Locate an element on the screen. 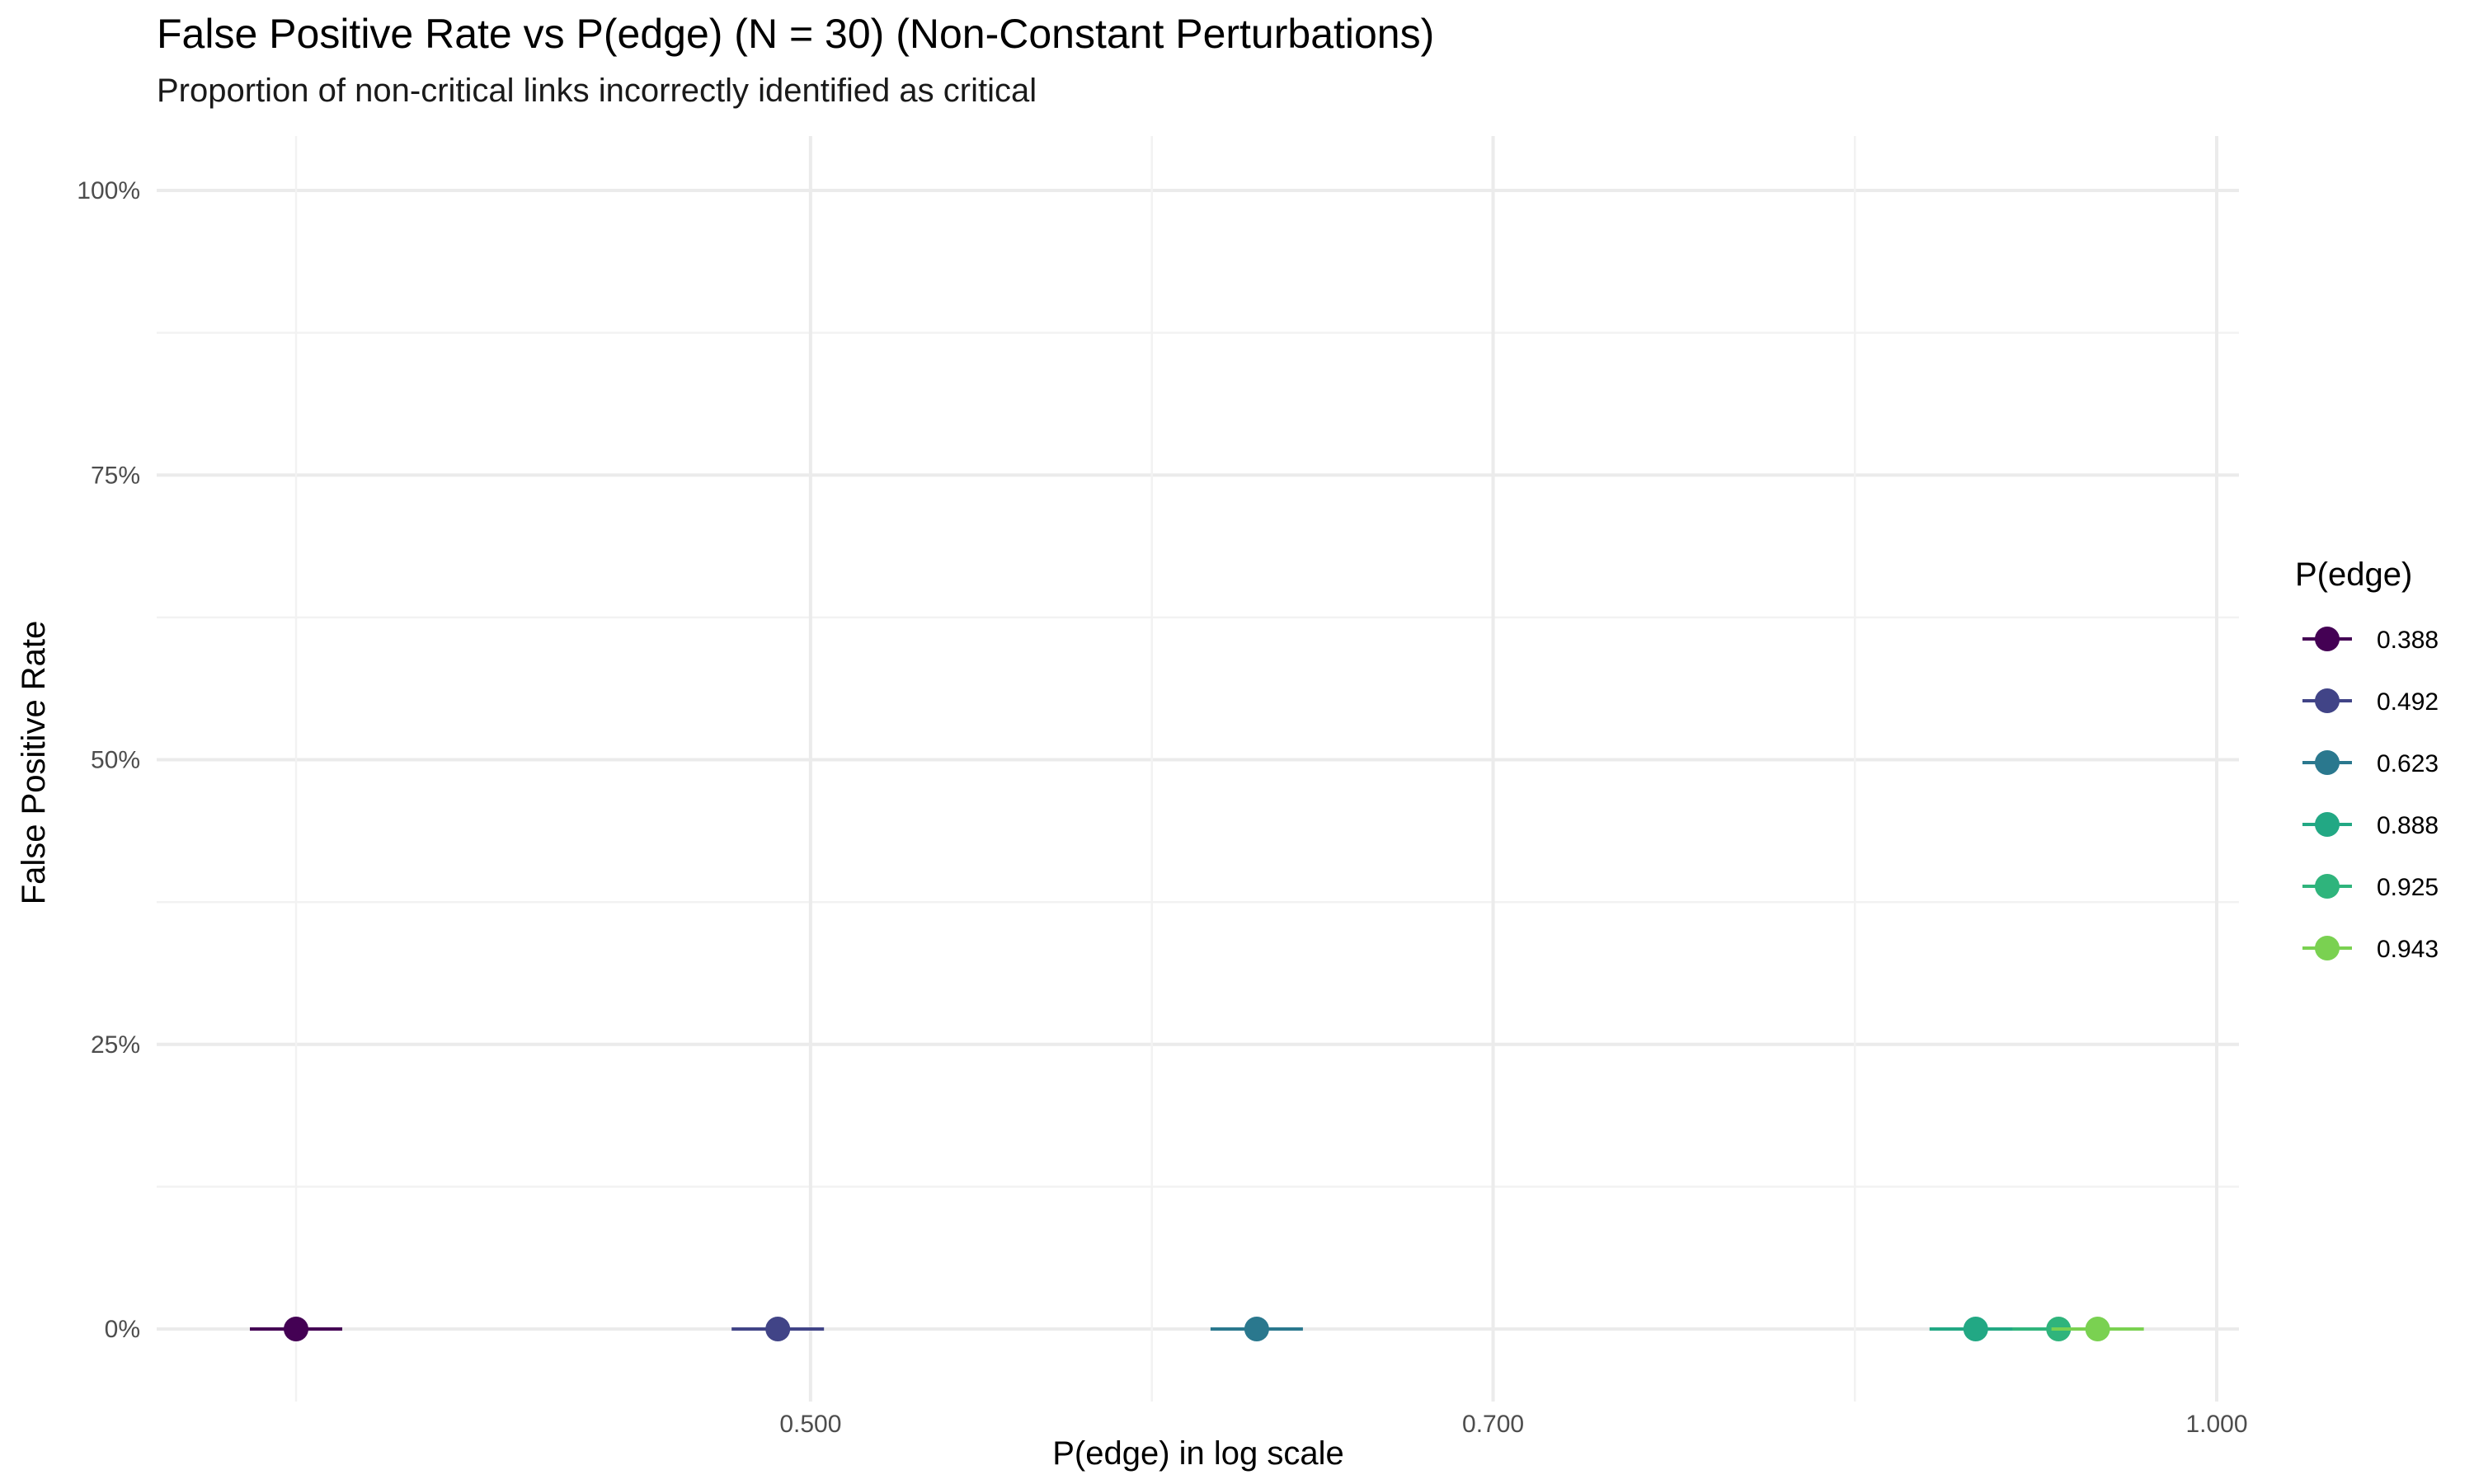 The width and height of the screenshot is (2474, 1484). y-tick-labels: 0% 25% 50% 75% 100% is located at coordinates (108, 760).